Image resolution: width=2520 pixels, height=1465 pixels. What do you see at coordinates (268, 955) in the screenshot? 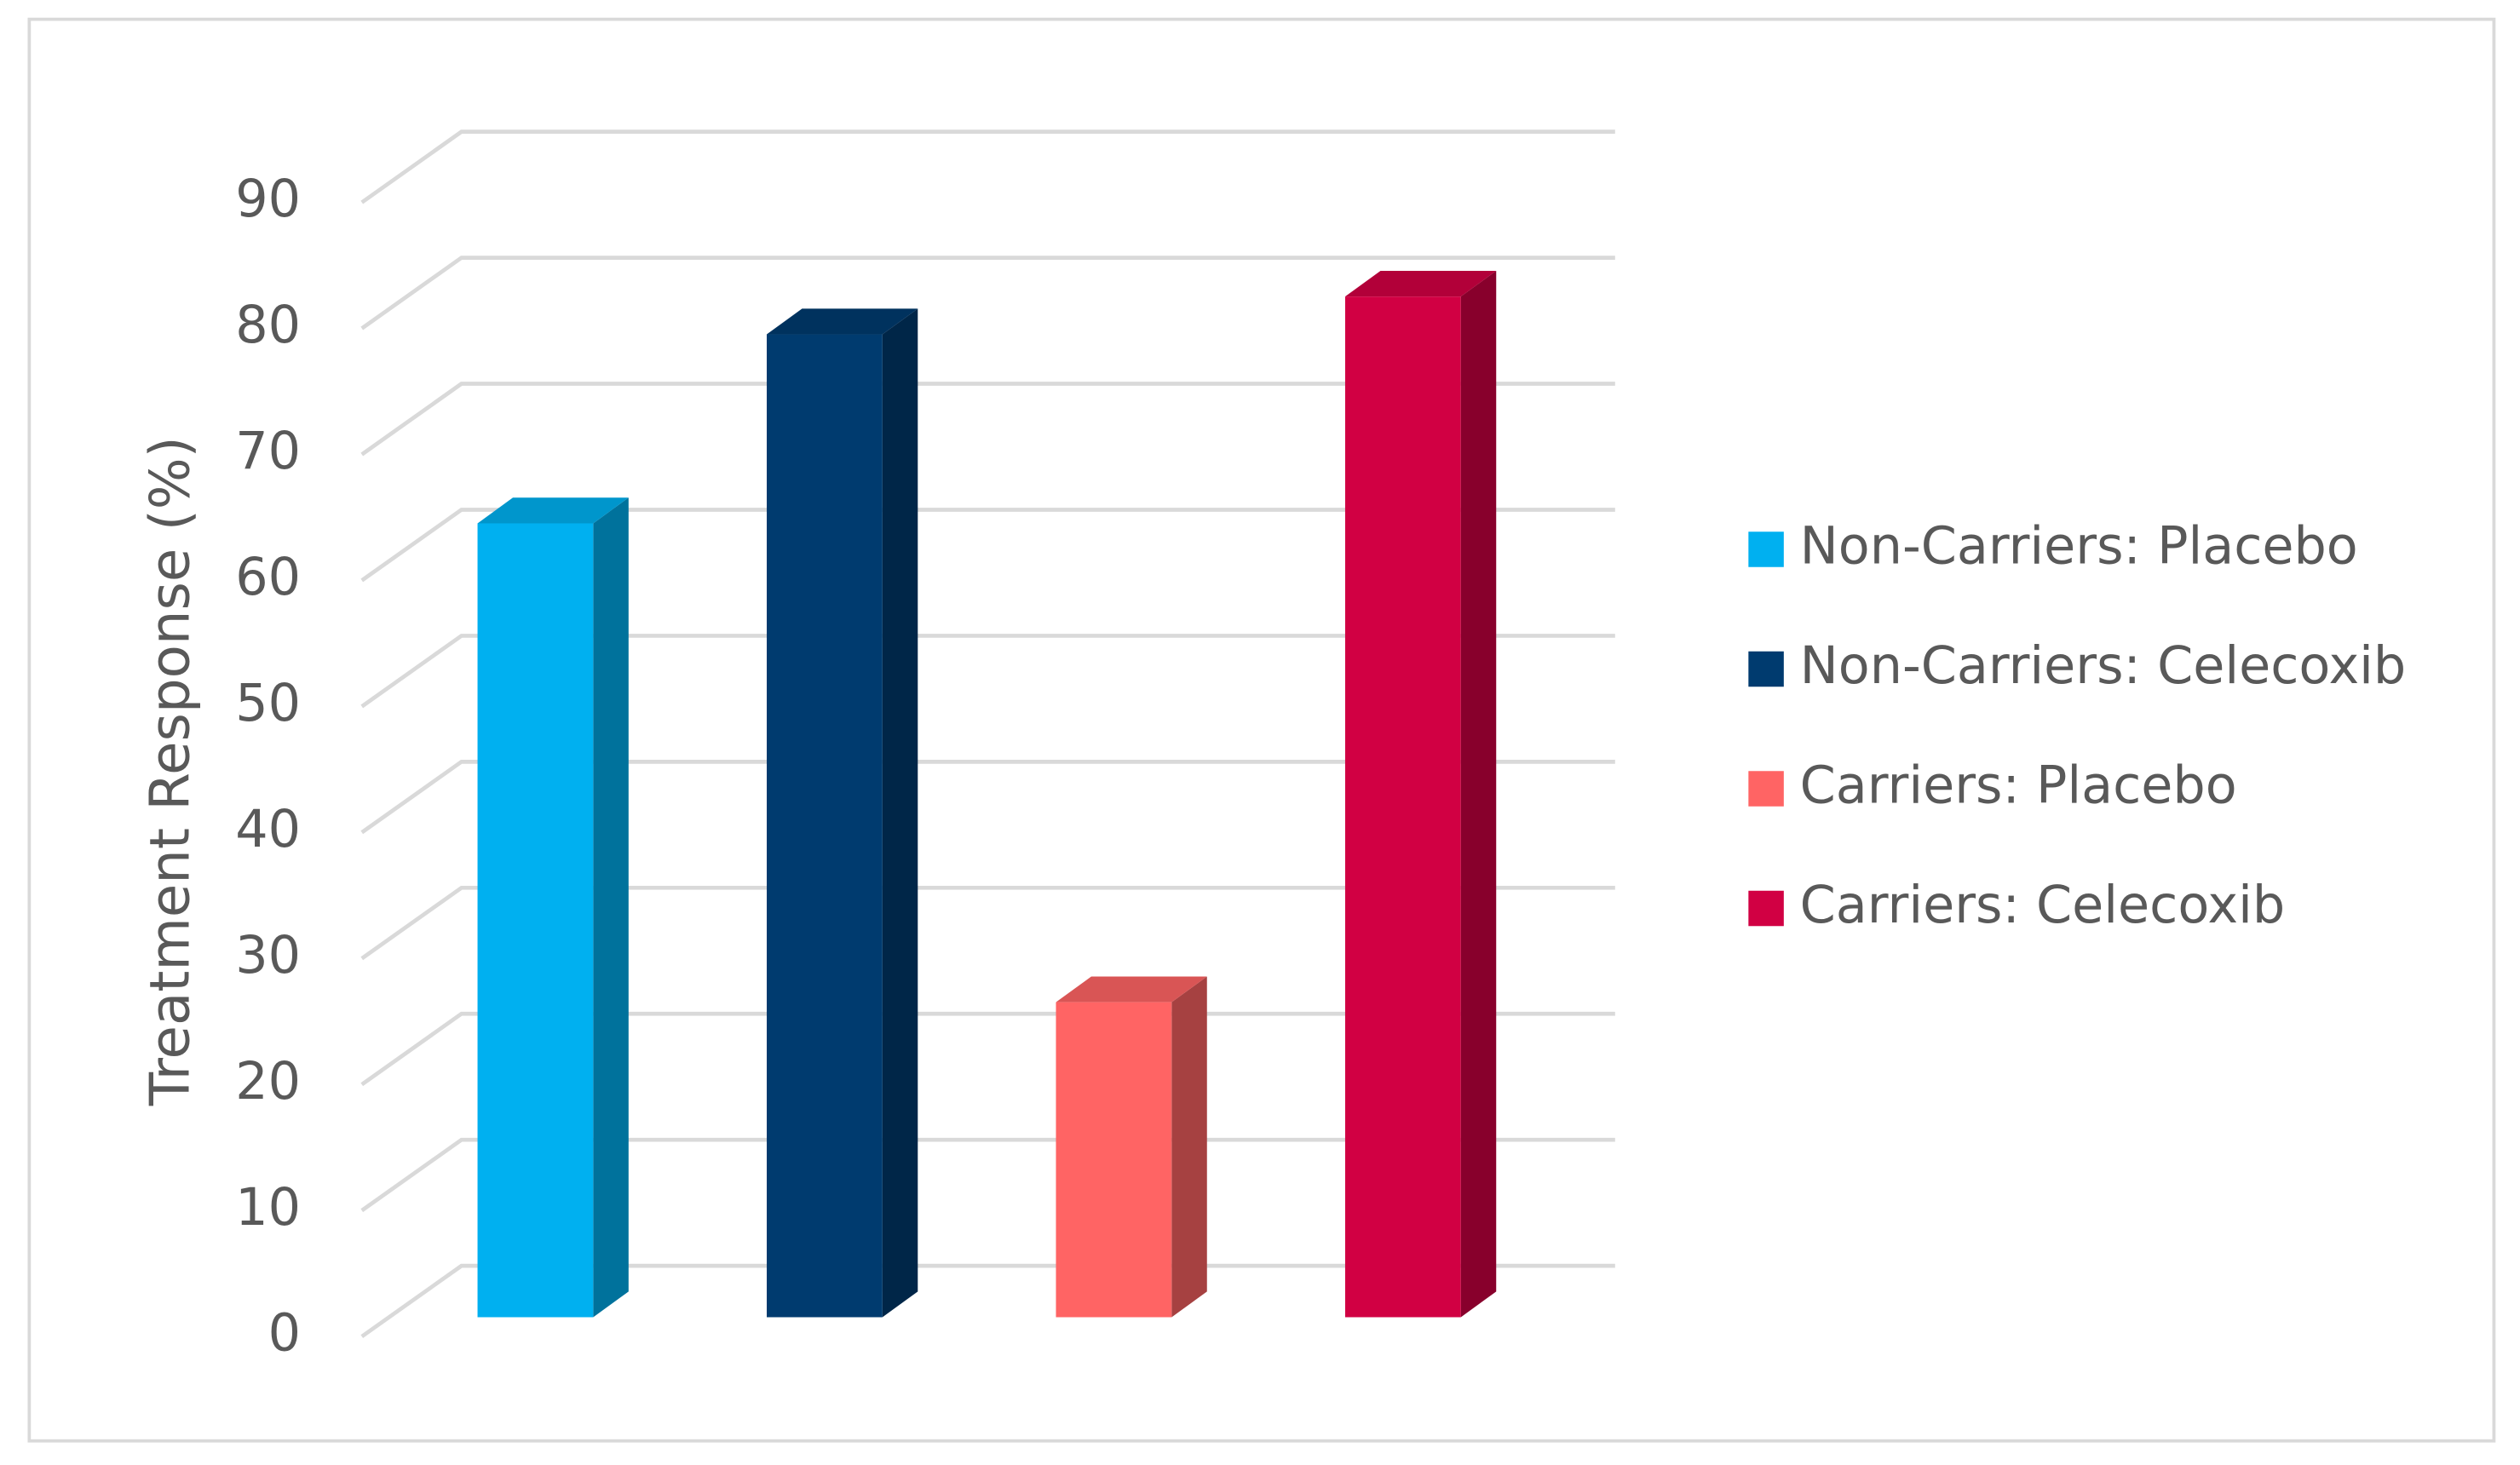
I see `y-tick-label: 30` at bounding box center [268, 955].